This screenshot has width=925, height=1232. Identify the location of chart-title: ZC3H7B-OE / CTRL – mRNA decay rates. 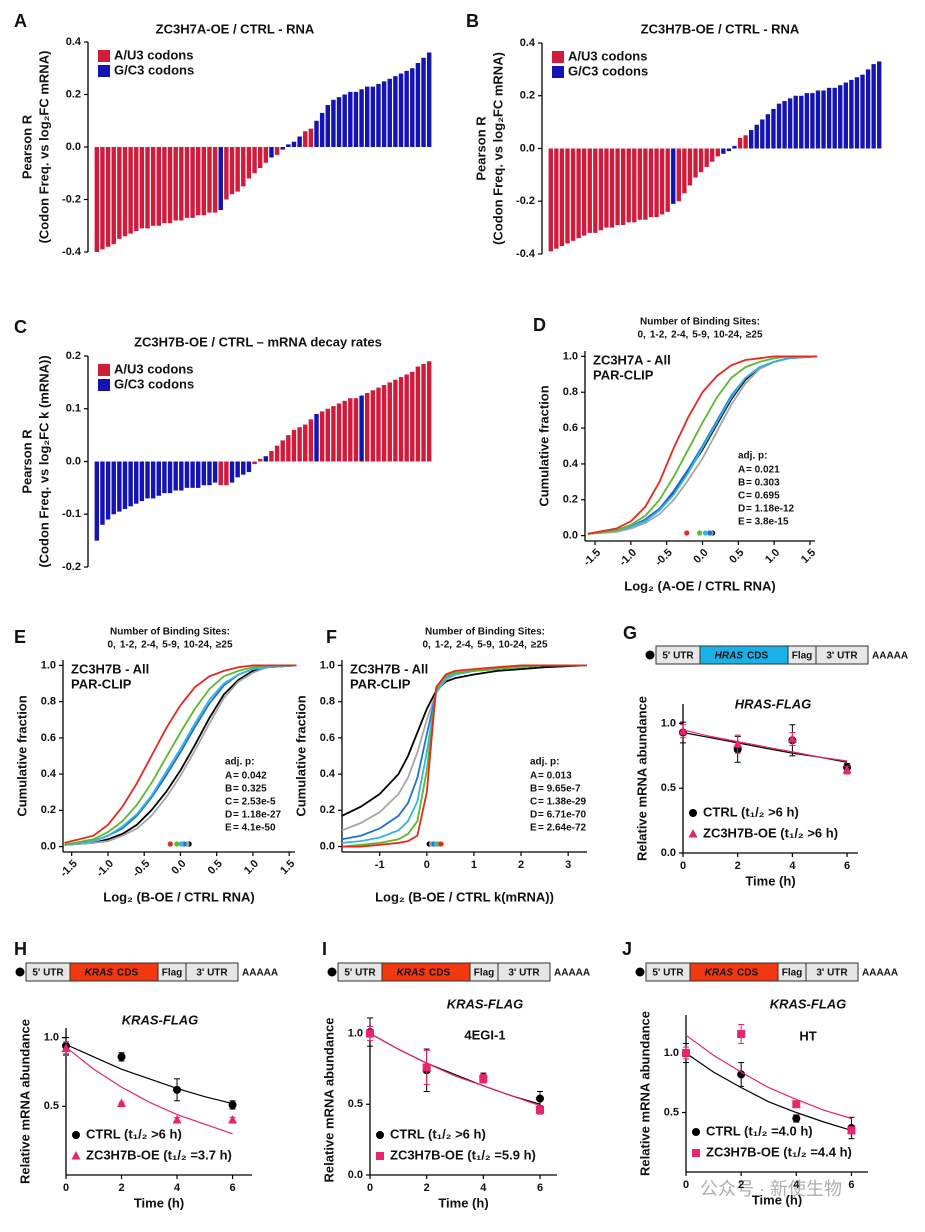
(258, 341).